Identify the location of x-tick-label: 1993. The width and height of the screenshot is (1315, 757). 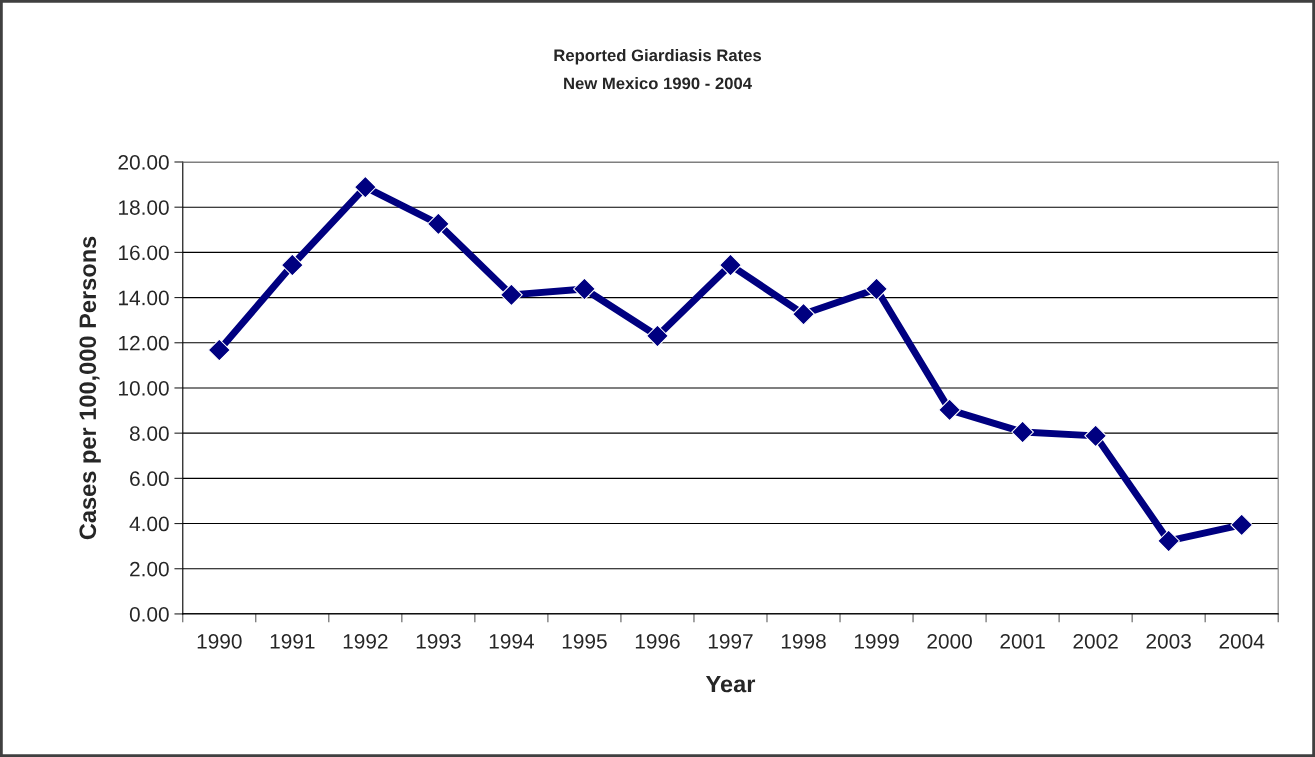
(438, 641).